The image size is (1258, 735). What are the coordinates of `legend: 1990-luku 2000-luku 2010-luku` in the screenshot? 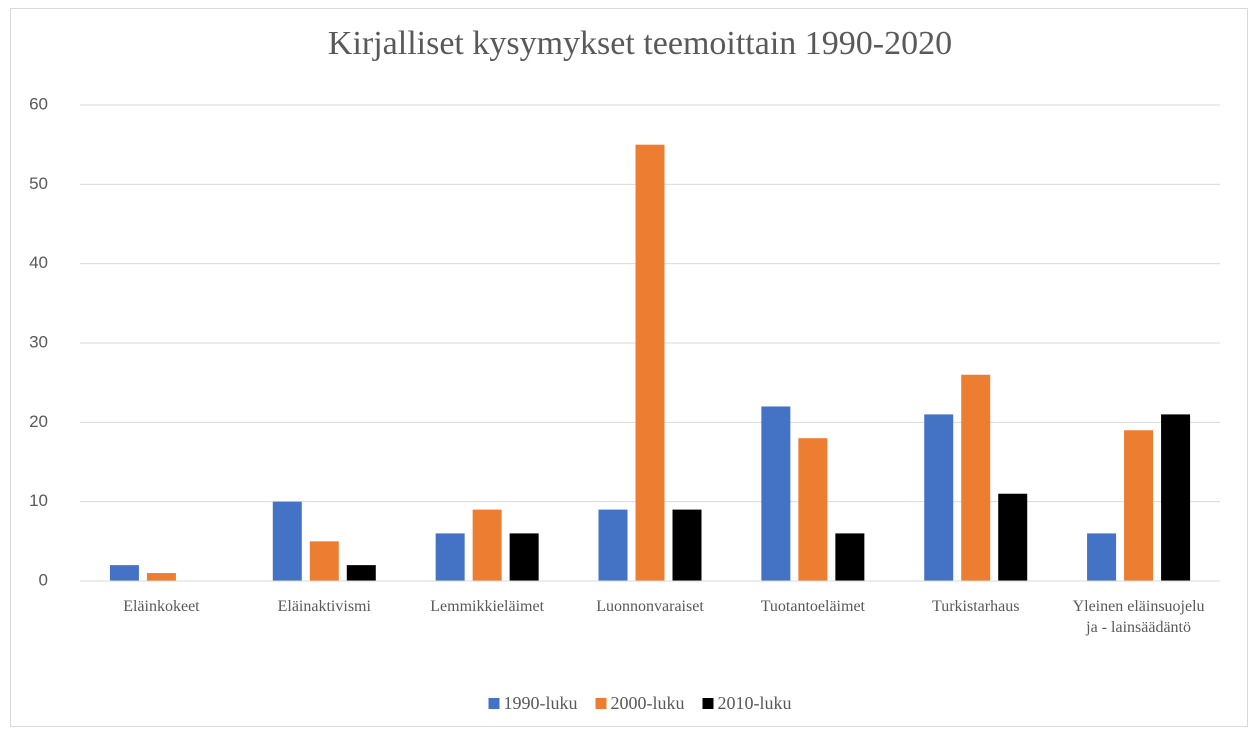 It's located at (640, 703).